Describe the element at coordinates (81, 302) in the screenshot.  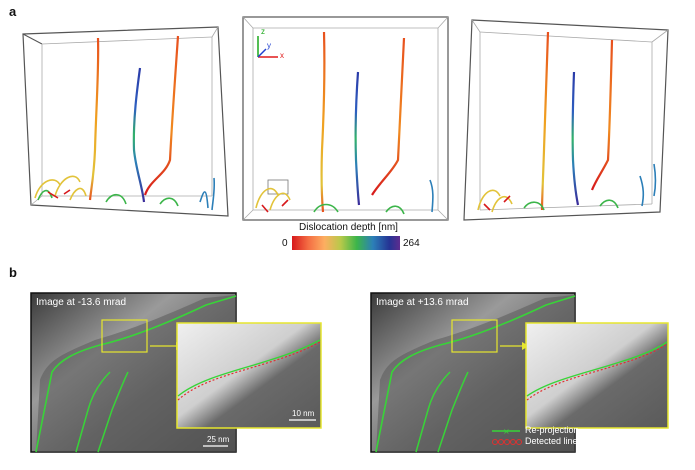
I see `left-image-title: Image at -13.6 mrad` at that location.